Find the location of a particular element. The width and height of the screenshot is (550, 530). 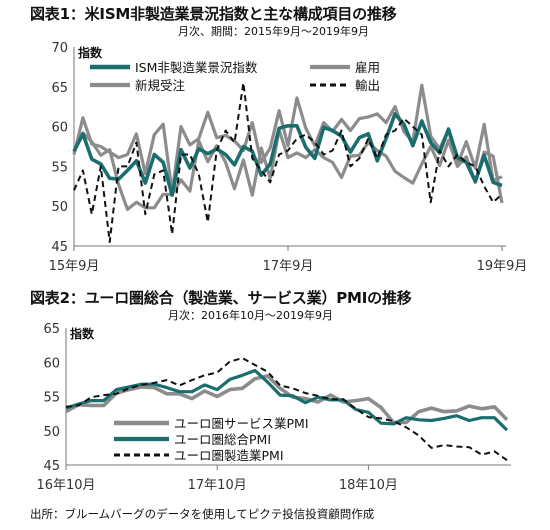

figure1-x-tick-label: 17年9月 is located at coordinates (288, 266).